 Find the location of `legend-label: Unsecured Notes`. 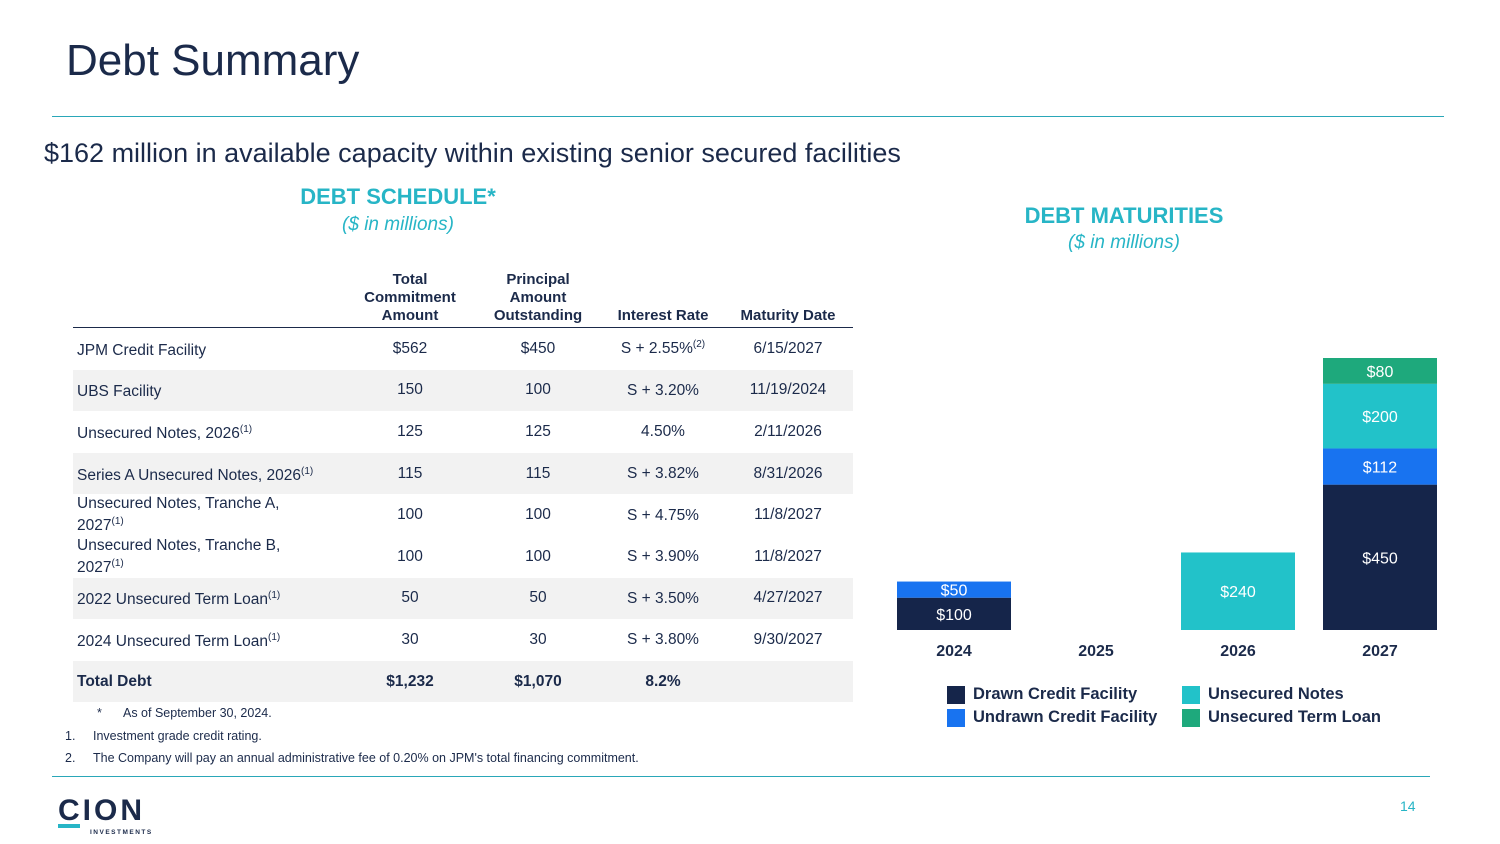

legend-label: Unsecured Notes is located at coordinates (1276, 694).